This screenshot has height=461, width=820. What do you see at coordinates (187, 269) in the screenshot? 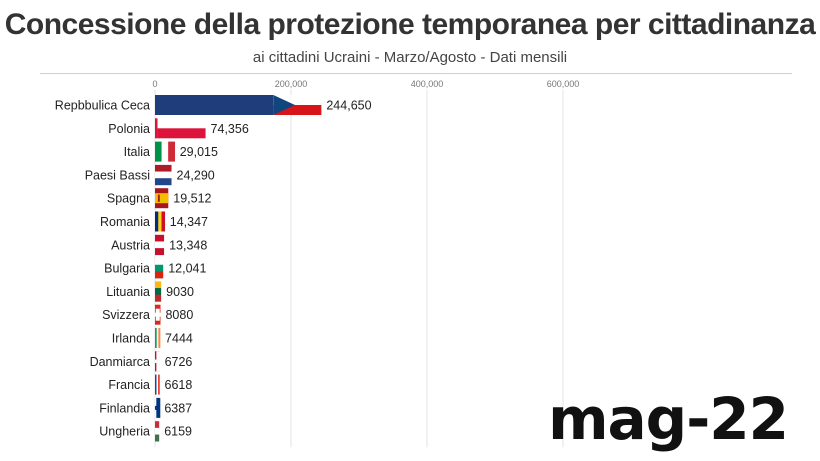
I see `value-label: 12,041` at bounding box center [187, 269].